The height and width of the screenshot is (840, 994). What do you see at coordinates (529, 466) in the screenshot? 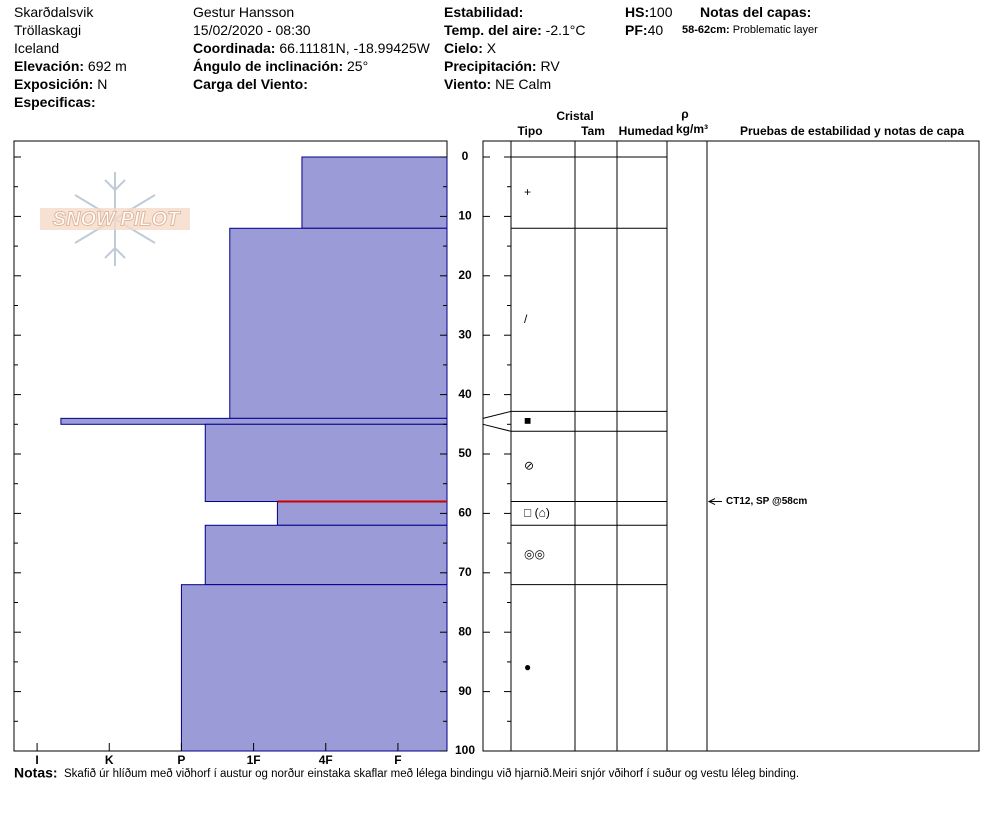
I see `grain-type: ⊘` at bounding box center [529, 466].